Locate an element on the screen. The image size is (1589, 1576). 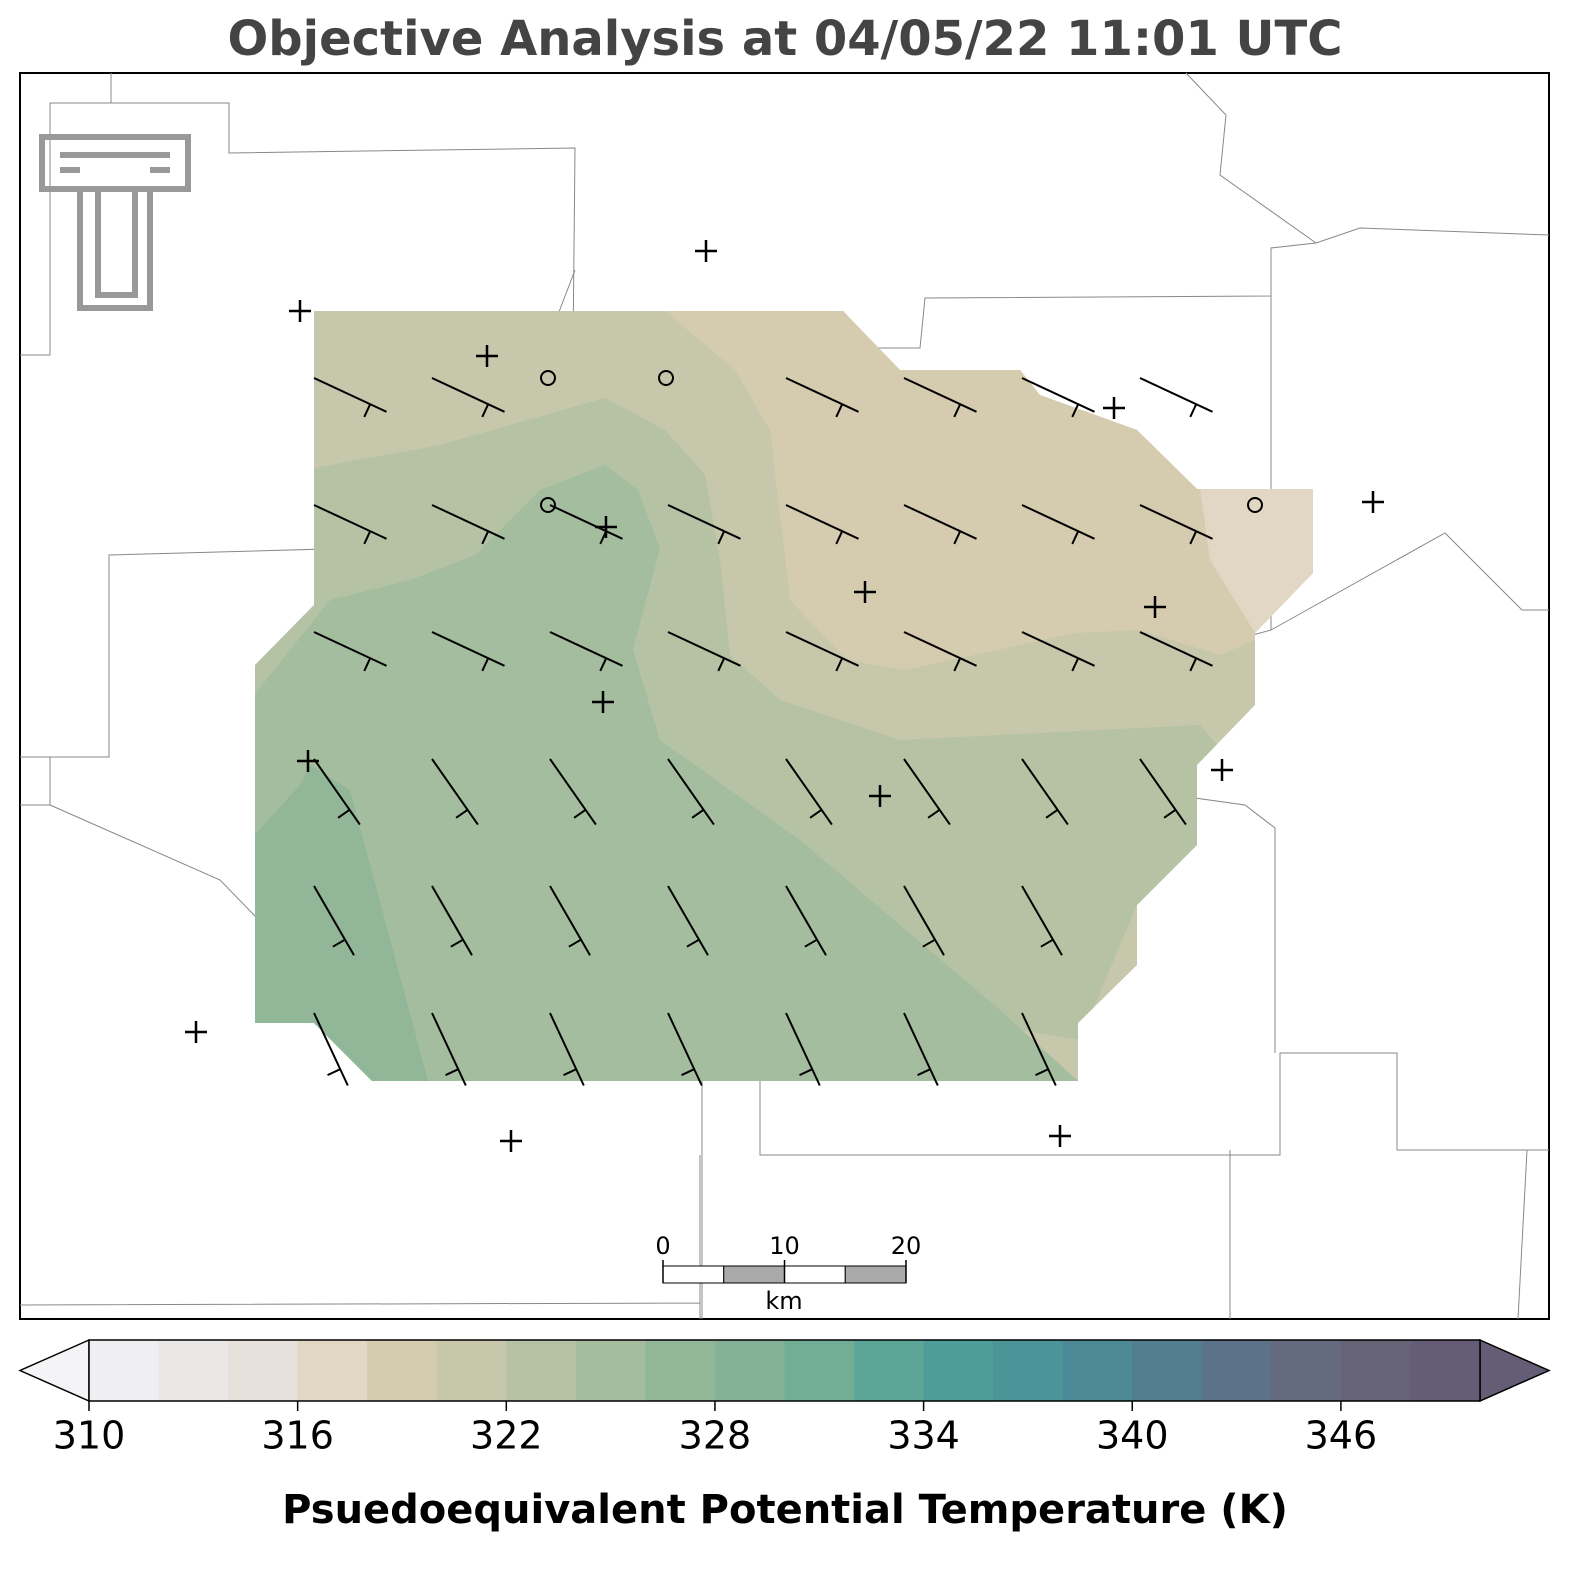
scale-tick-label: 10 is located at coordinates (784, 1246).